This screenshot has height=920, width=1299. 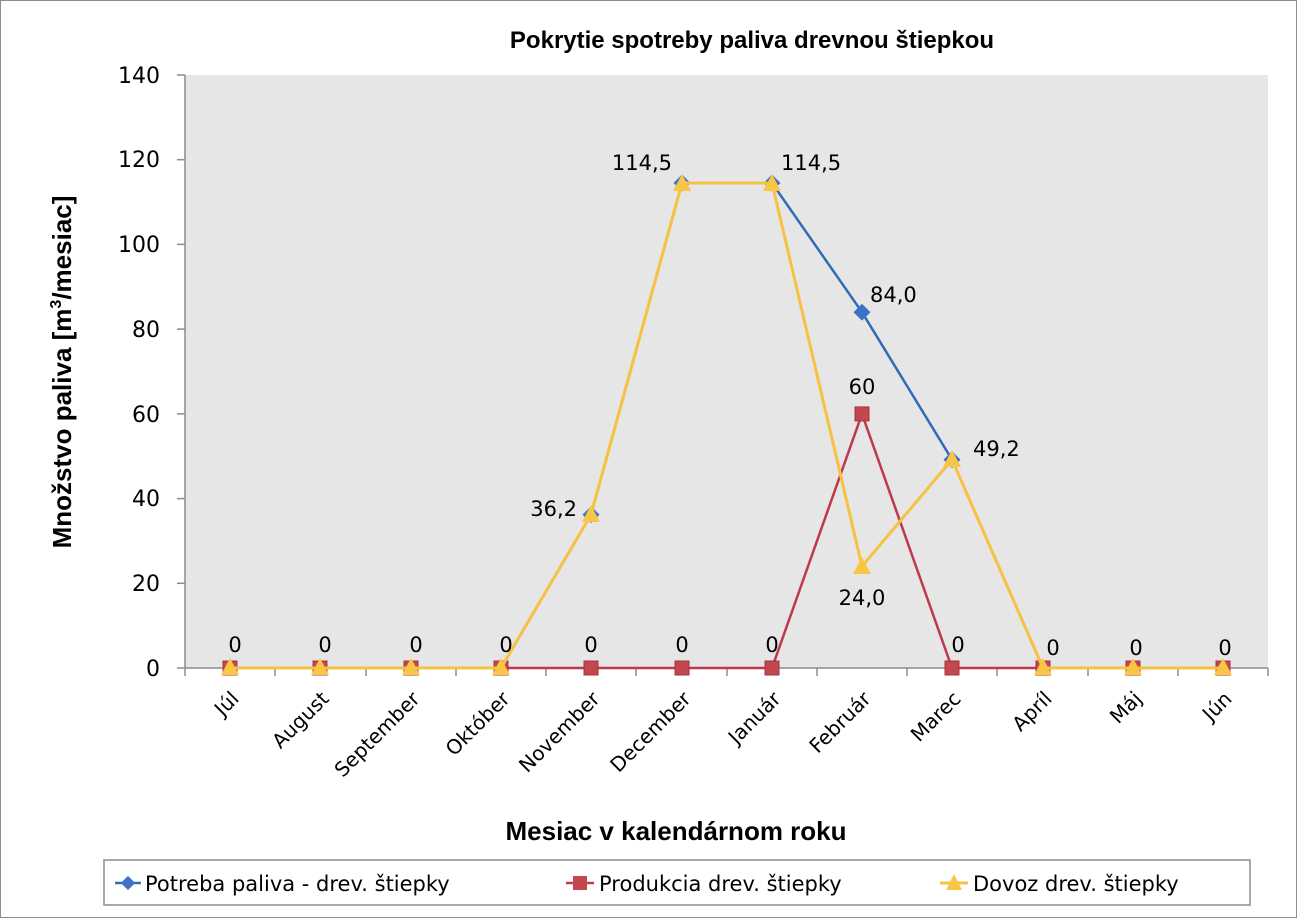 I want to click on data-label: 84,0, so click(x=893, y=295).